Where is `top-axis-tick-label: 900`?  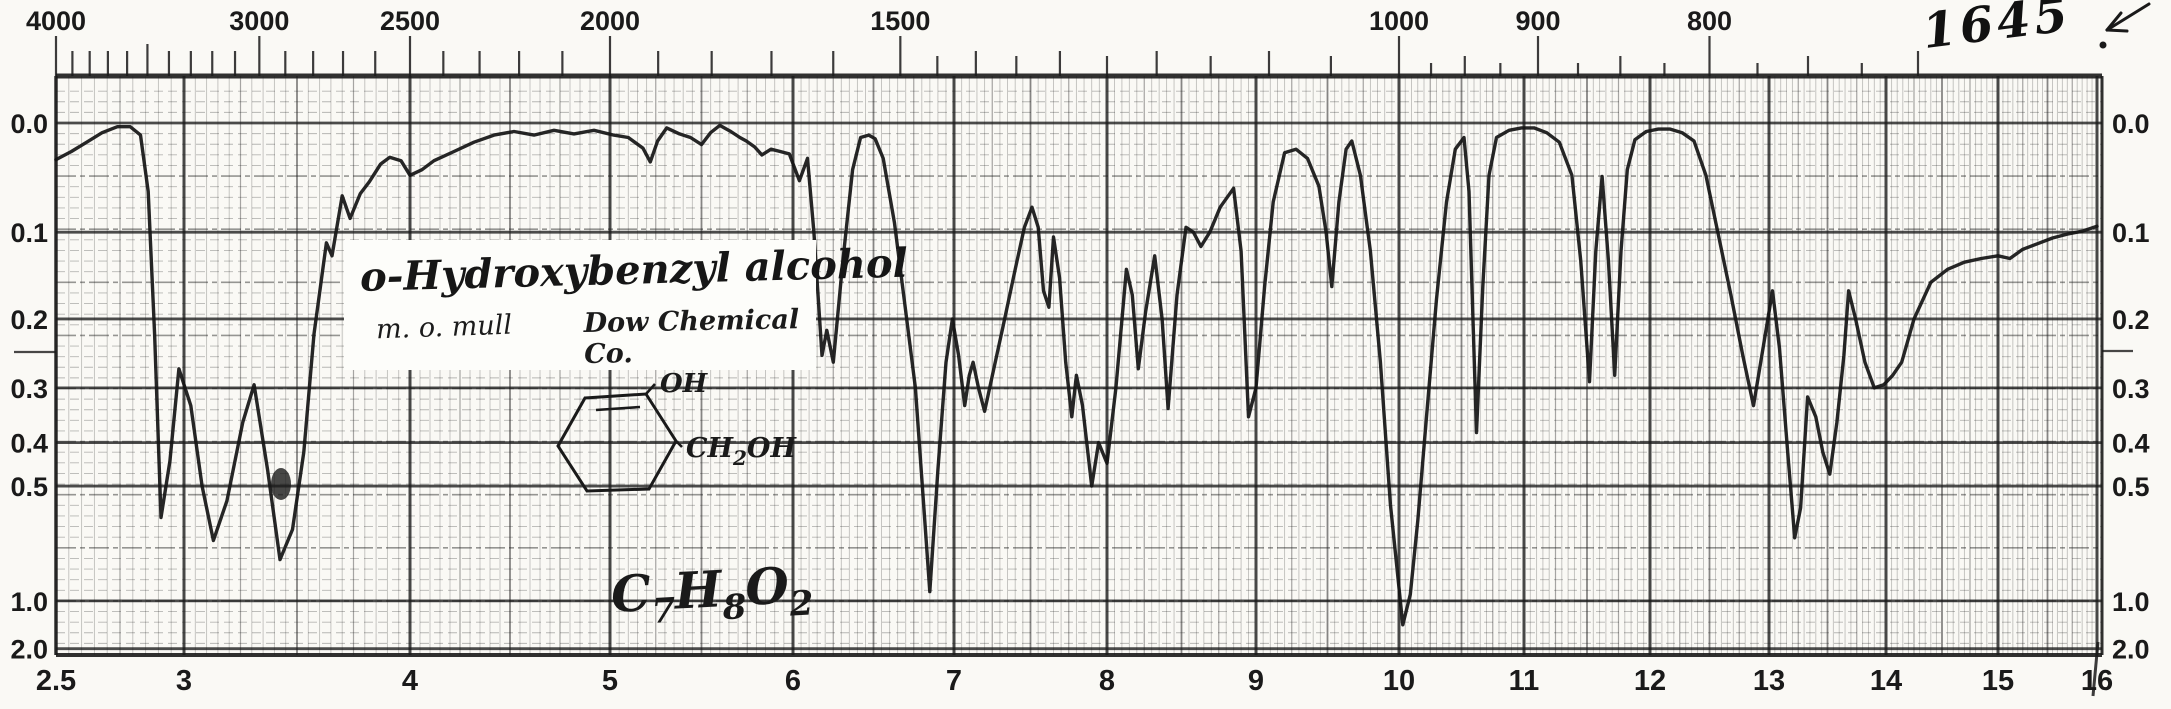
top-axis-tick-label: 900 is located at coordinates (1537, 21).